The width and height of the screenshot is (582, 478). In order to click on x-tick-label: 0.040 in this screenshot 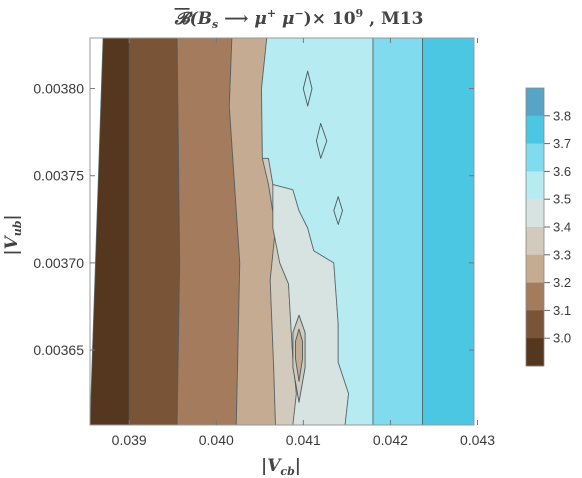, I will do `click(216, 440)`.